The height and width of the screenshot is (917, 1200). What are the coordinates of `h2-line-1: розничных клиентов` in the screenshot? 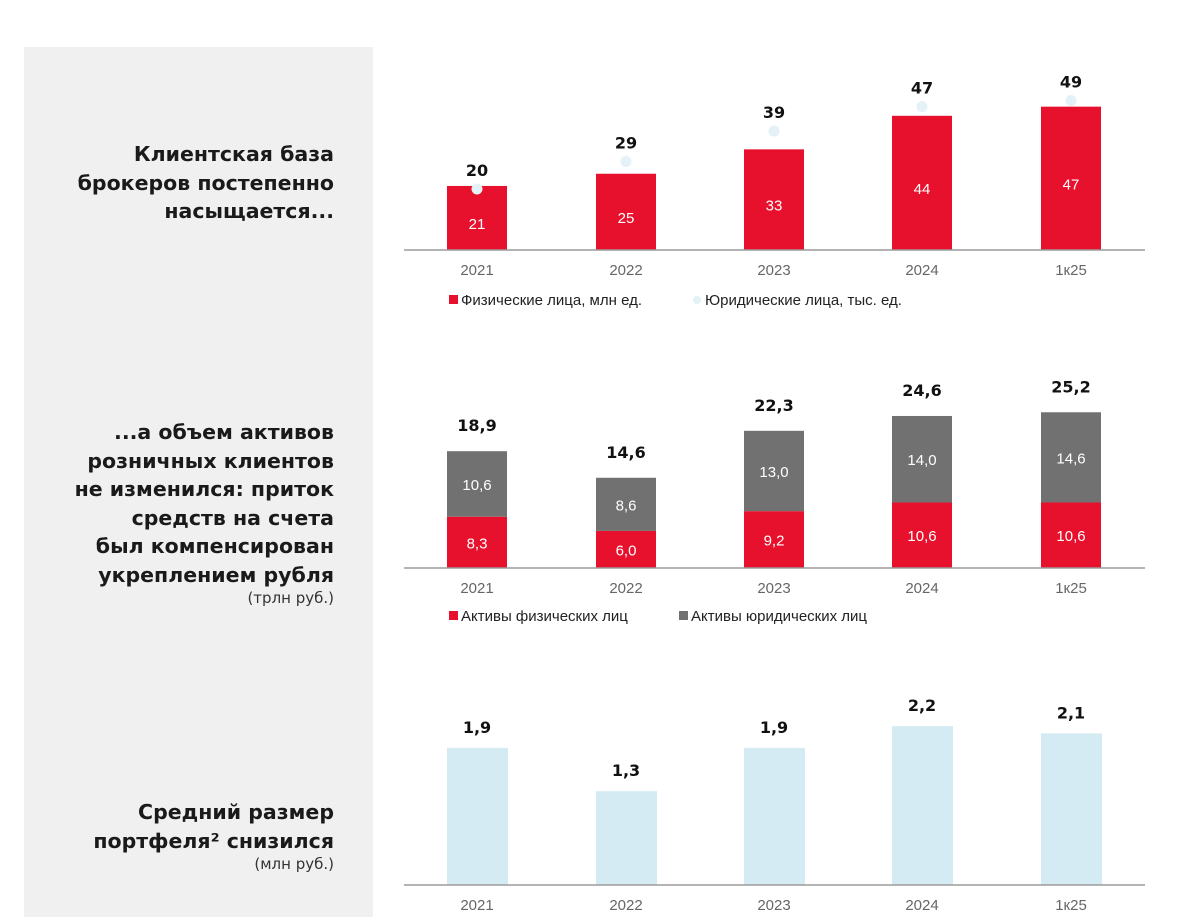 It's located at (210, 460).